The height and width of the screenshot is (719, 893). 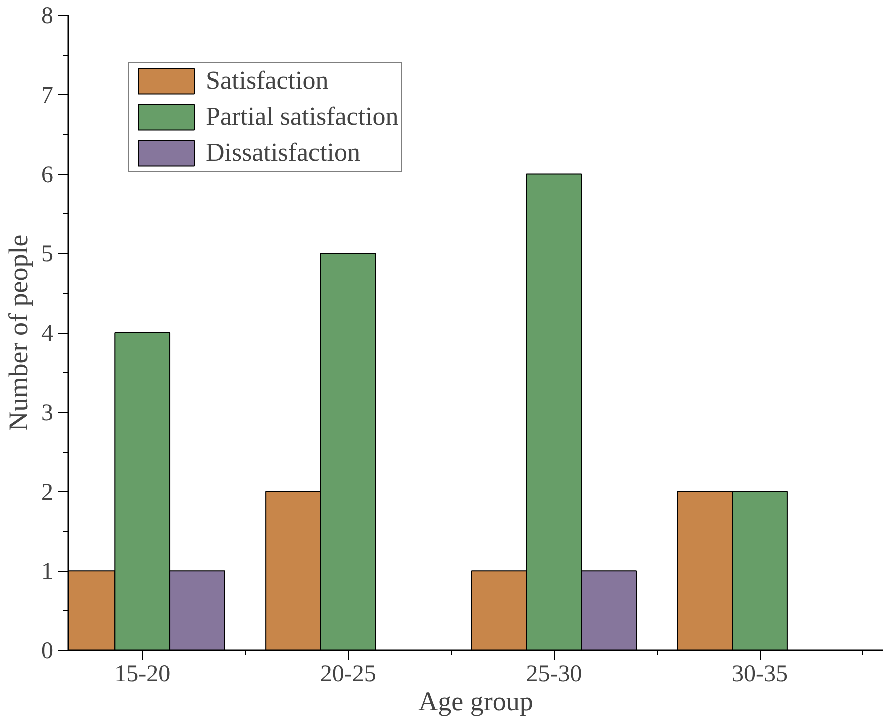 I want to click on legend-label: Dissatisfaction, so click(x=283, y=153).